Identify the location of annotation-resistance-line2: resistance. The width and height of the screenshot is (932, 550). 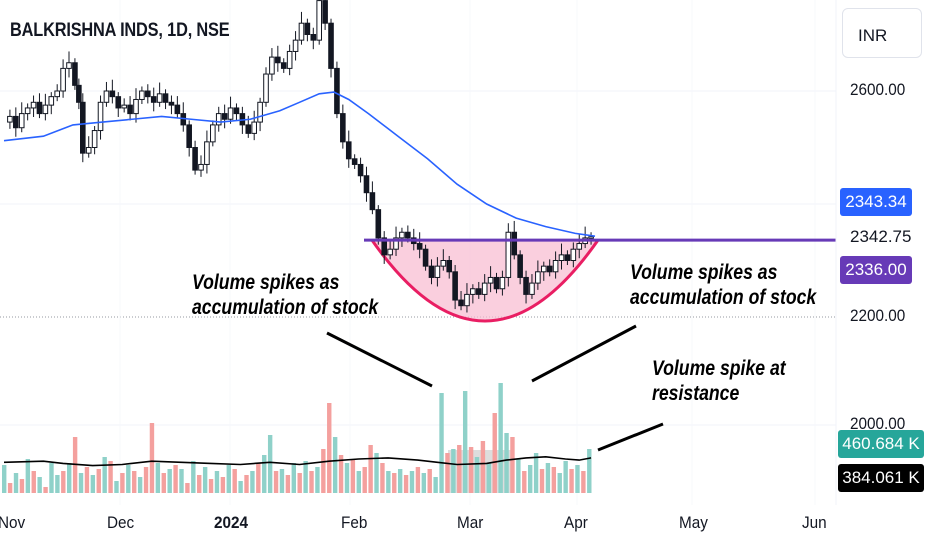
(696, 393).